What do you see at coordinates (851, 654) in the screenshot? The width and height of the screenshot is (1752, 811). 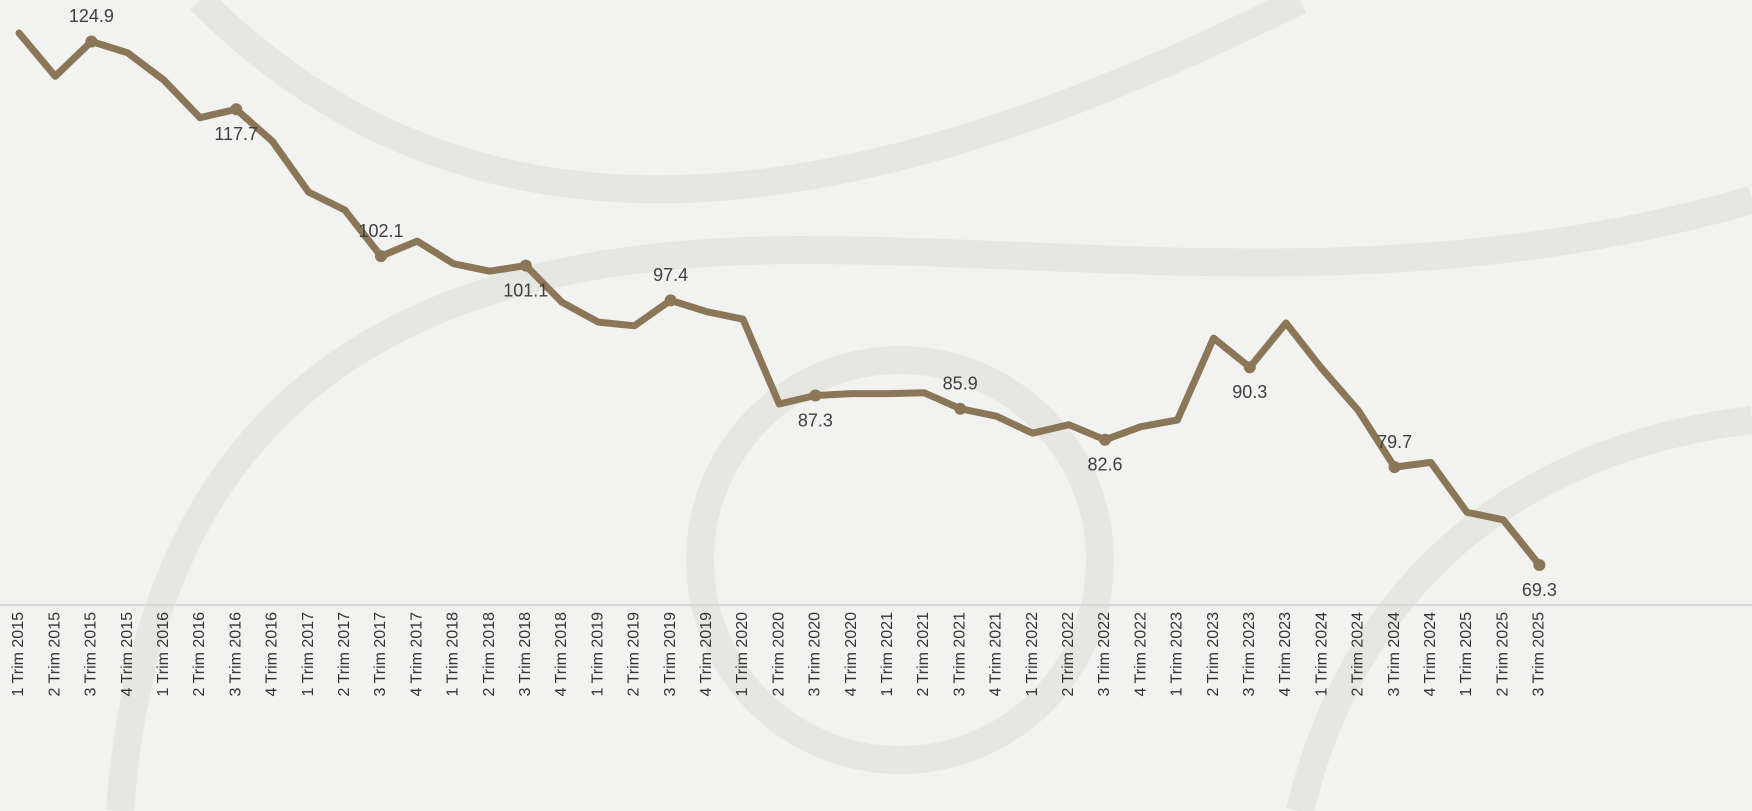 I see `x-tick-label: 4 Trim 2020` at bounding box center [851, 654].